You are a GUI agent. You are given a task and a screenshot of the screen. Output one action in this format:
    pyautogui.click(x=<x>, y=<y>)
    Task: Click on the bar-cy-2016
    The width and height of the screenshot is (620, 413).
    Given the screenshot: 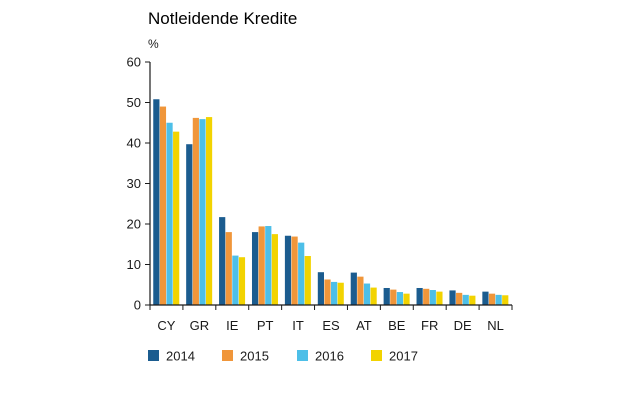 What is the action you would take?
    pyautogui.click(x=169, y=213)
    